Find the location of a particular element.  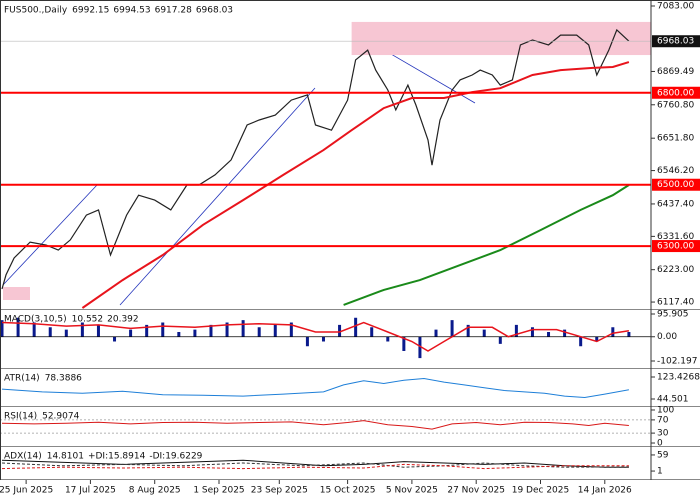

y-tick-label: 30 is located at coordinates (663, 434).